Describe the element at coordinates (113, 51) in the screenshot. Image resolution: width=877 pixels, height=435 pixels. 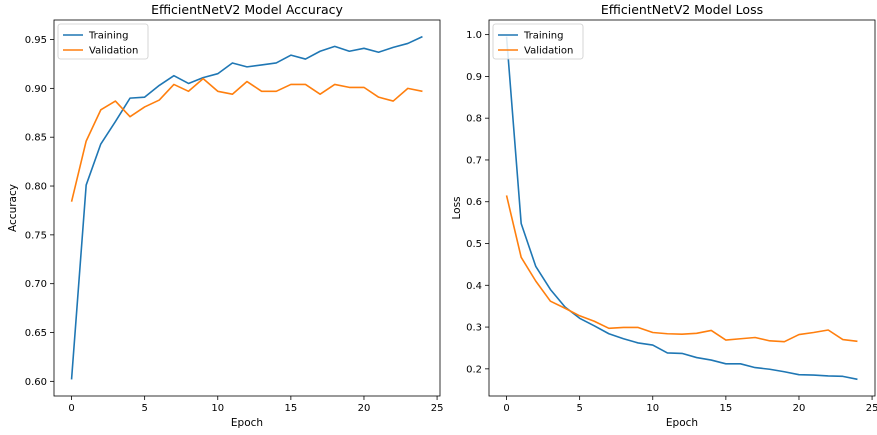
I see `accuracy-legend-label-validation: Validation` at that location.